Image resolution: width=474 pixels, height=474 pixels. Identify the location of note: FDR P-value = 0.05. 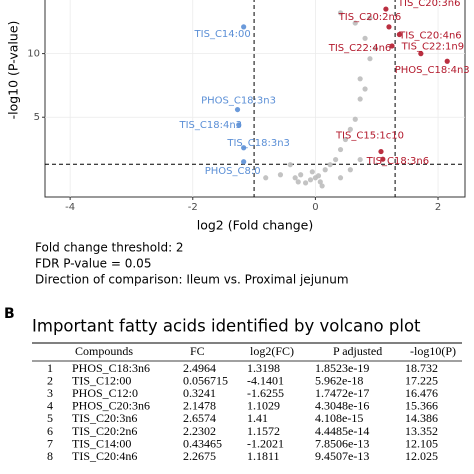
(93, 264).